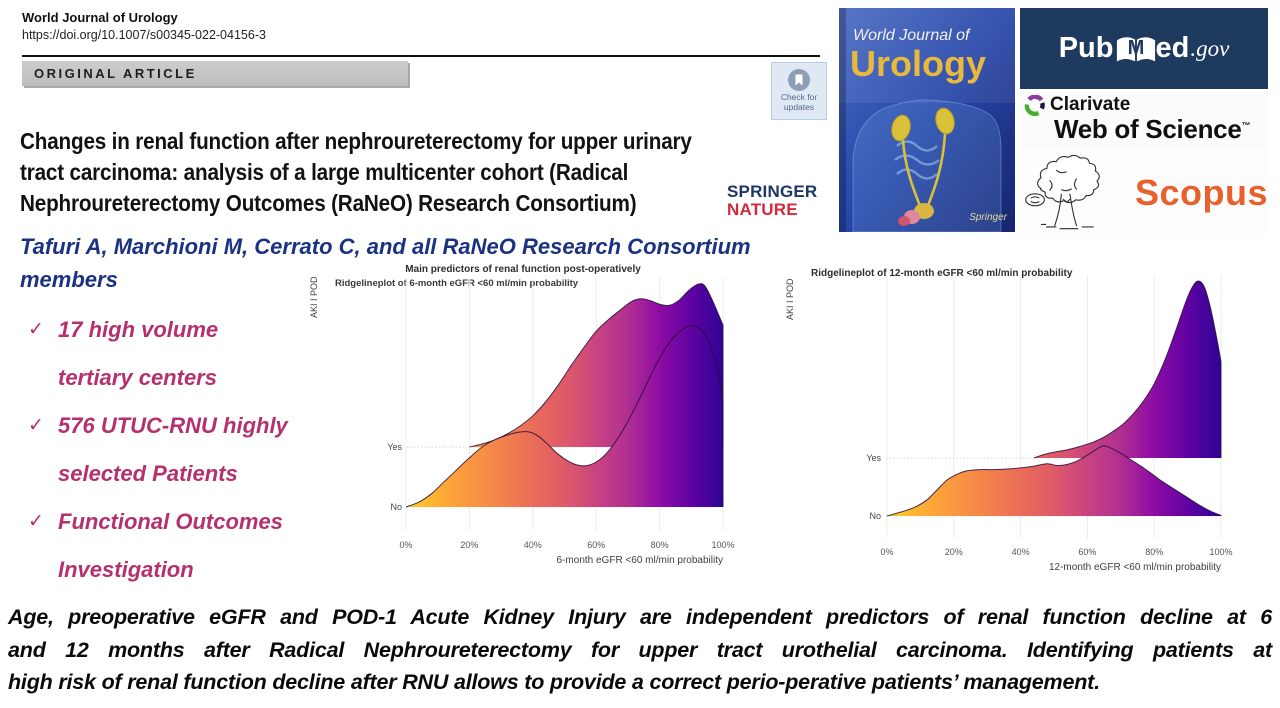 This screenshot has width=1280, height=708. I want to click on springer-wordmark: SPRINGER, so click(772, 191).